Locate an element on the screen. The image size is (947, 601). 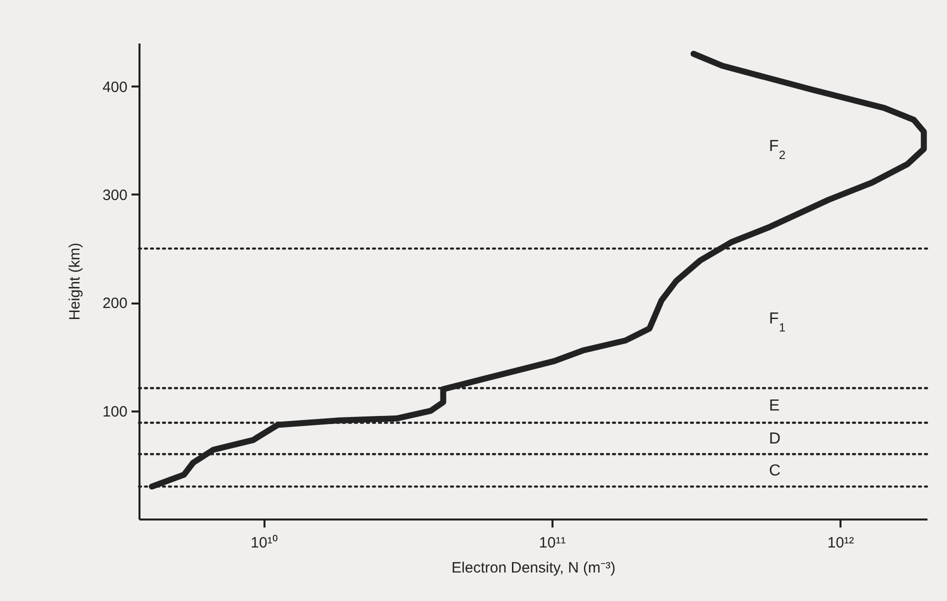
x-axis-title: Electron Density, N (m⁻³) is located at coordinates (534, 568).